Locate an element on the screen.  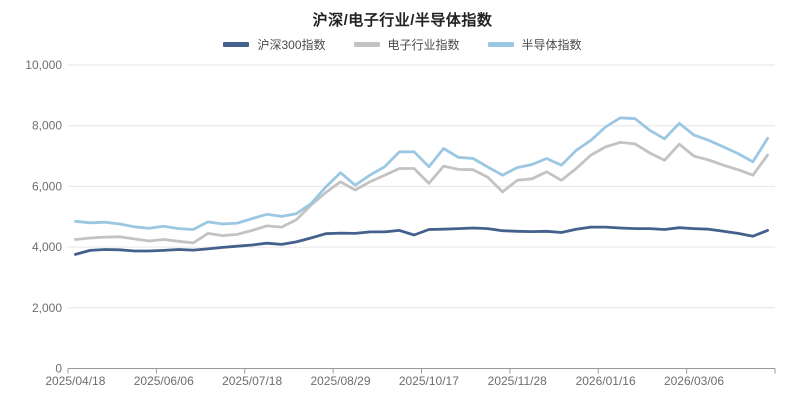
y-axis-label-3: 6,000 is located at coordinates (47, 186).